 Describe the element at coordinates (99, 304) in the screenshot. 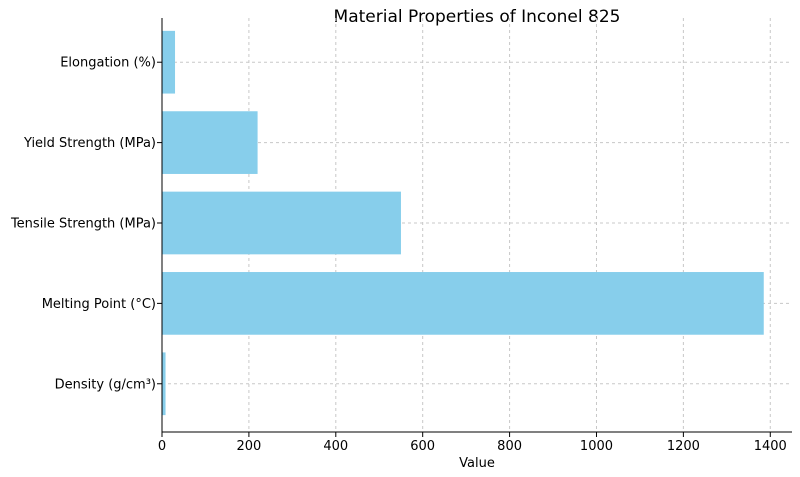

I see `category-label: Melting Point (°C)` at that location.